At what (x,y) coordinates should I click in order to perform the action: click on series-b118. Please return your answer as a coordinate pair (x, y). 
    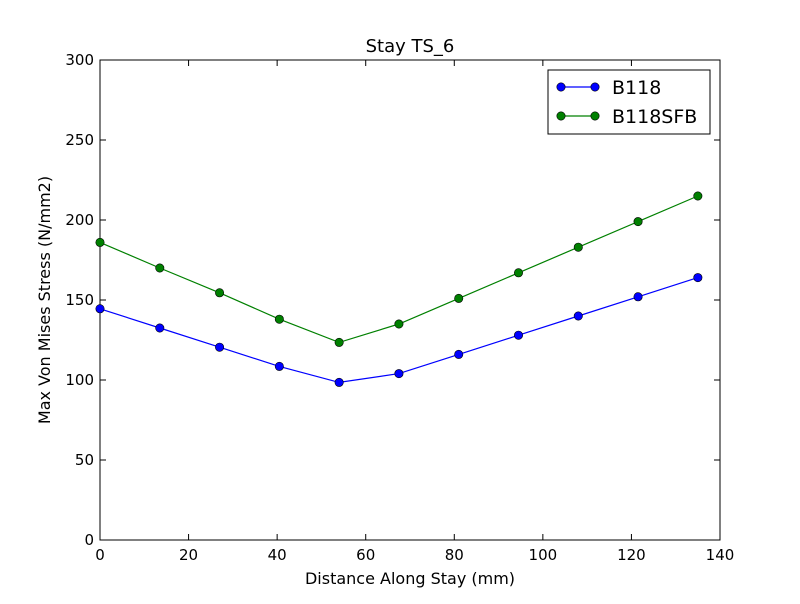
    Looking at the image, I should click on (399, 330).